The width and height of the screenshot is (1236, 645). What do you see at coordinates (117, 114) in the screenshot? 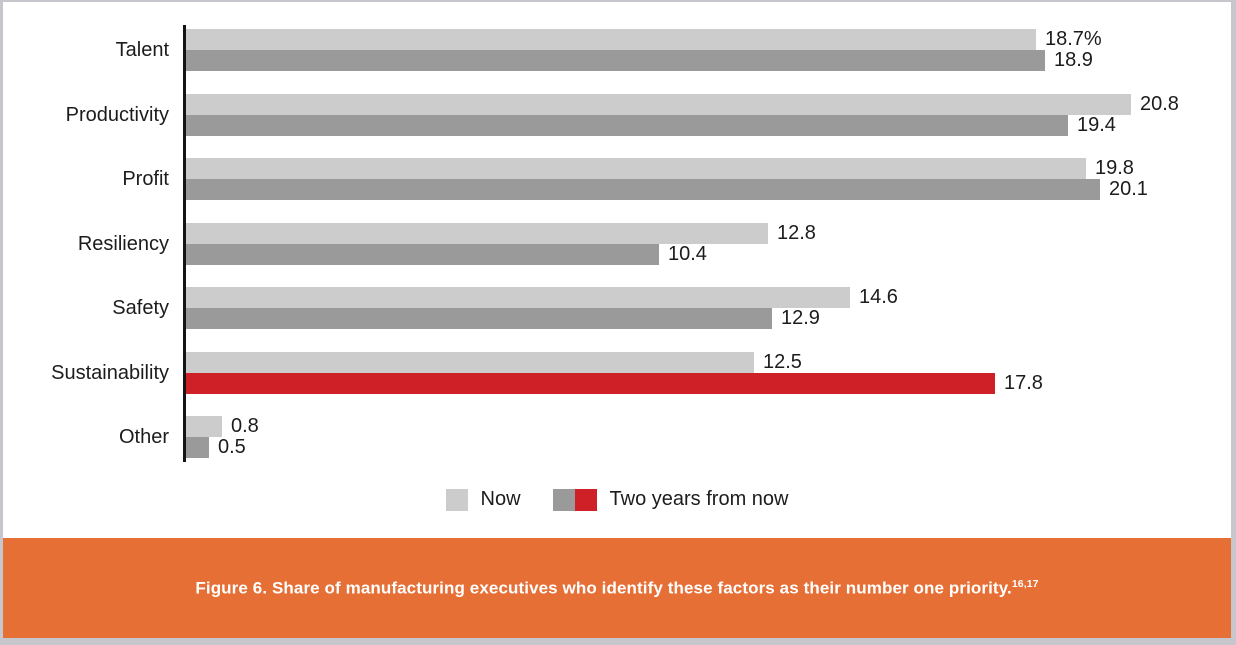
I see `category-label: Productivity` at bounding box center [117, 114].